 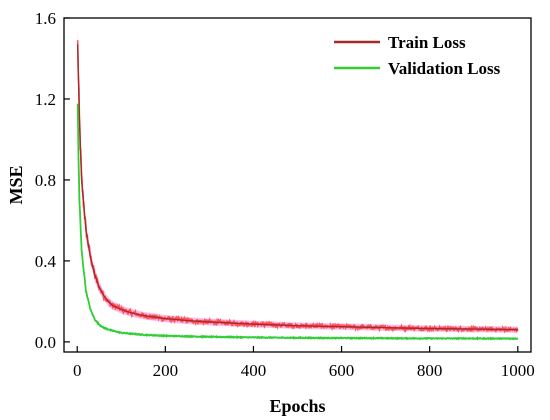 What do you see at coordinates (77, 370) in the screenshot?
I see `x-tick-label: 0` at bounding box center [77, 370].